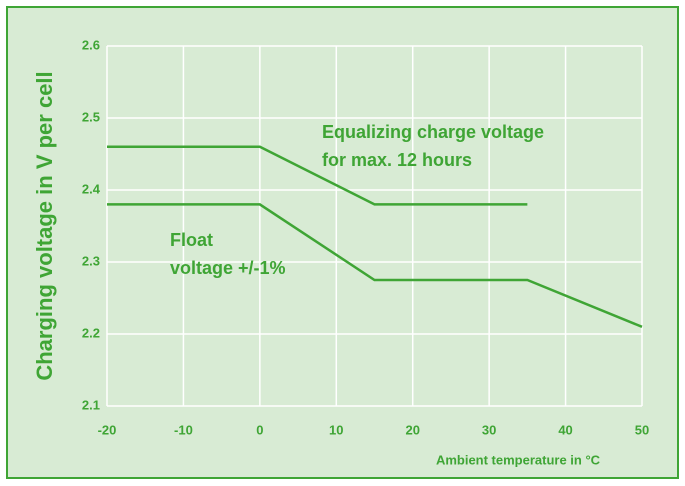  What do you see at coordinates (91, 404) in the screenshot?
I see `y-tick-label: 2.1` at bounding box center [91, 404].